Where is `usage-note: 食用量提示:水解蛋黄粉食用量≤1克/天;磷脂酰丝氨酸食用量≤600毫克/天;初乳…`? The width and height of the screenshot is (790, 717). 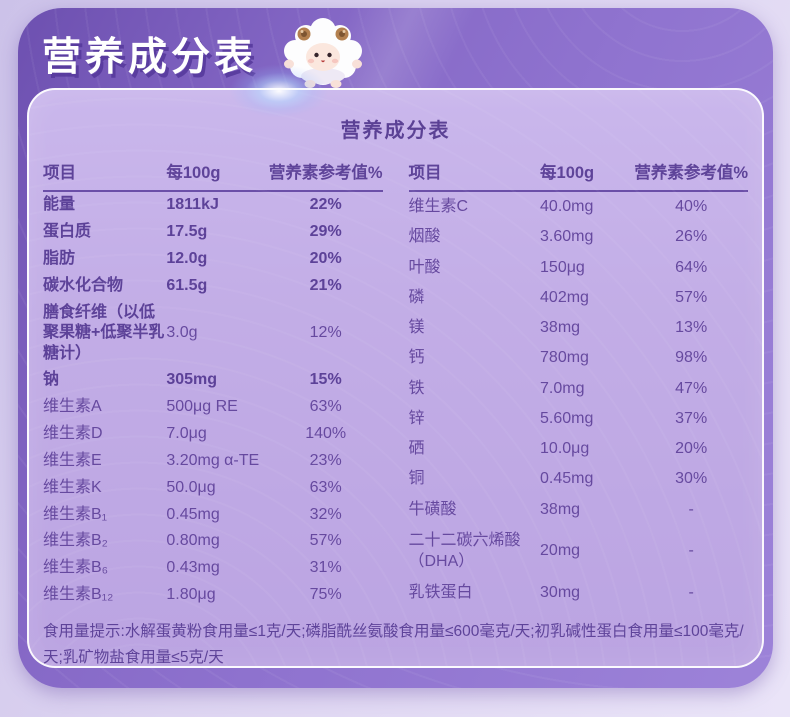
usage-note: 食用量提示:水解蛋黄粉食用量≤1克/天;磷脂酰丝氨酸食用量≤600毫克/天;初乳… is located at coordinates (393, 644).